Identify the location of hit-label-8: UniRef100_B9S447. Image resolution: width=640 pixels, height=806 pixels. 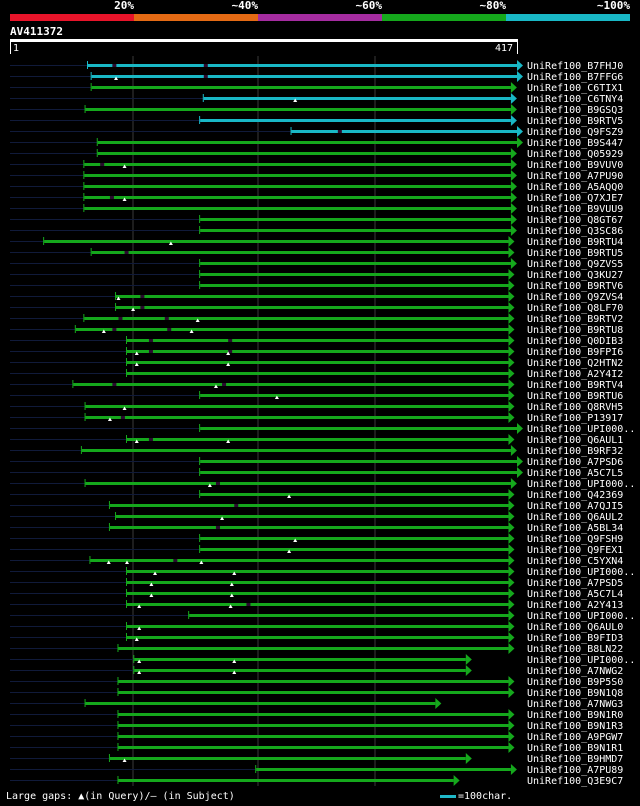
(575, 143).